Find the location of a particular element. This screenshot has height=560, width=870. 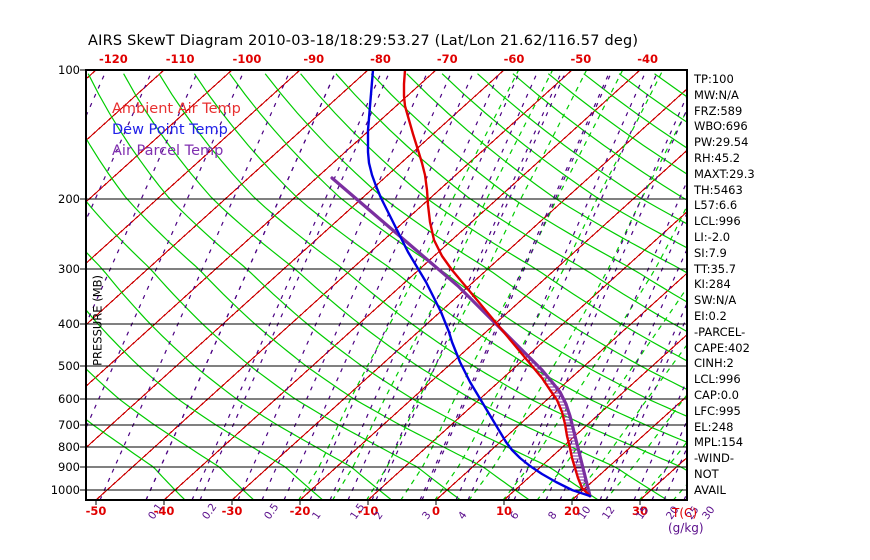

top-temp-tick-neg60: -60 is located at coordinates (514, 59).